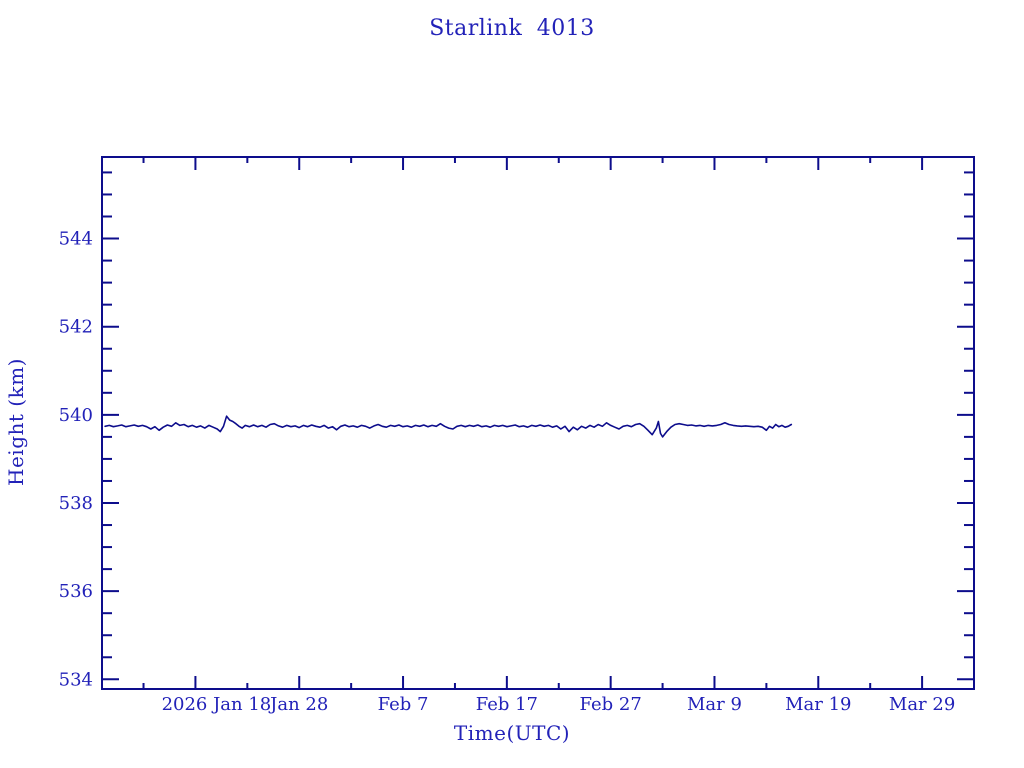  What do you see at coordinates (217, 704) in the screenshot?
I see `x-tick-label: 2026 Jan 18` at bounding box center [217, 704].